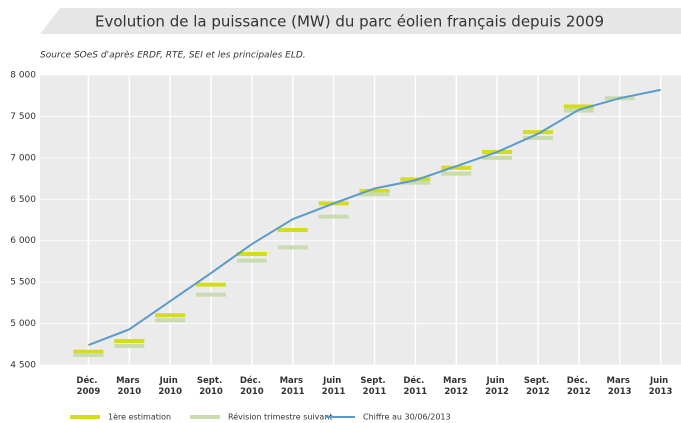 The width and height of the screenshot is (681, 423). Describe the element at coordinates (334, 386) in the screenshot. I see `x-tick-label: Juin 2011` at that location.